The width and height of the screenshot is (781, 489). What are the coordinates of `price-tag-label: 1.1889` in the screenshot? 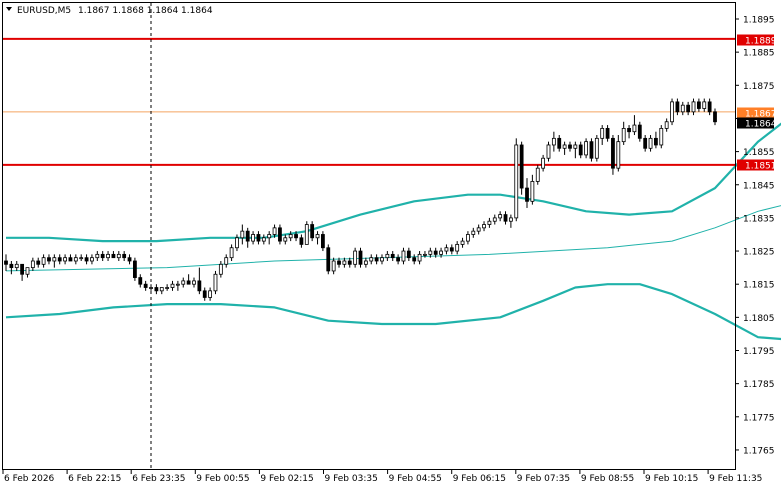 It's located at (761, 42).